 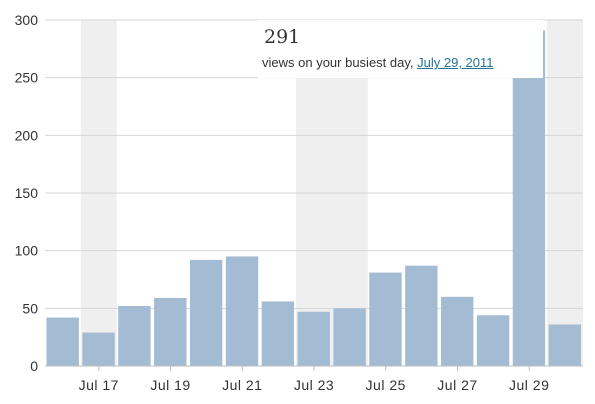 What do you see at coordinates (242, 385) in the screenshot?
I see `x-tick-label: Jul 21` at bounding box center [242, 385].